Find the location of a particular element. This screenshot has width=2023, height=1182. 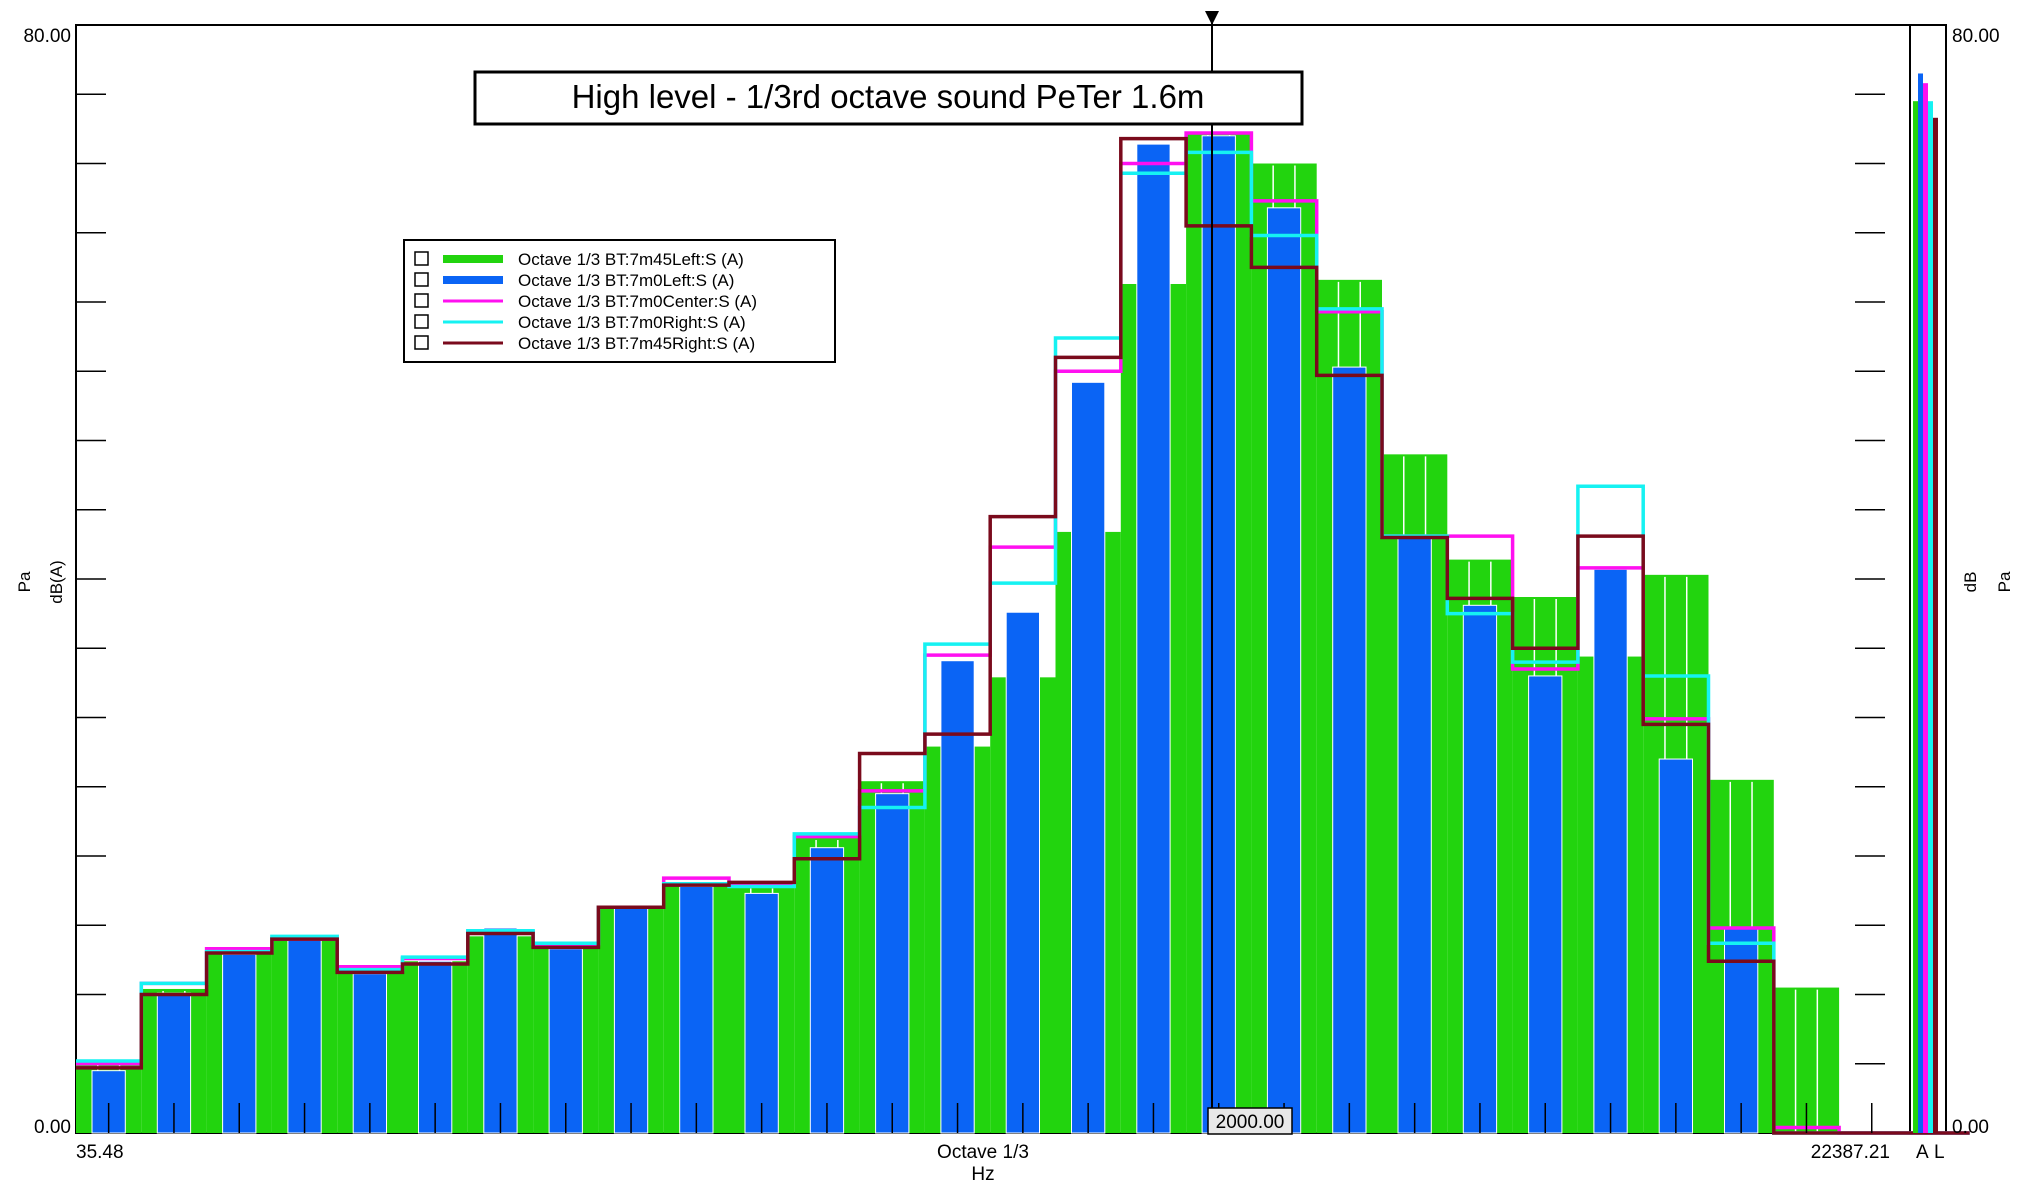

y-right-label-pa: Pa is located at coordinates (2004, 581).